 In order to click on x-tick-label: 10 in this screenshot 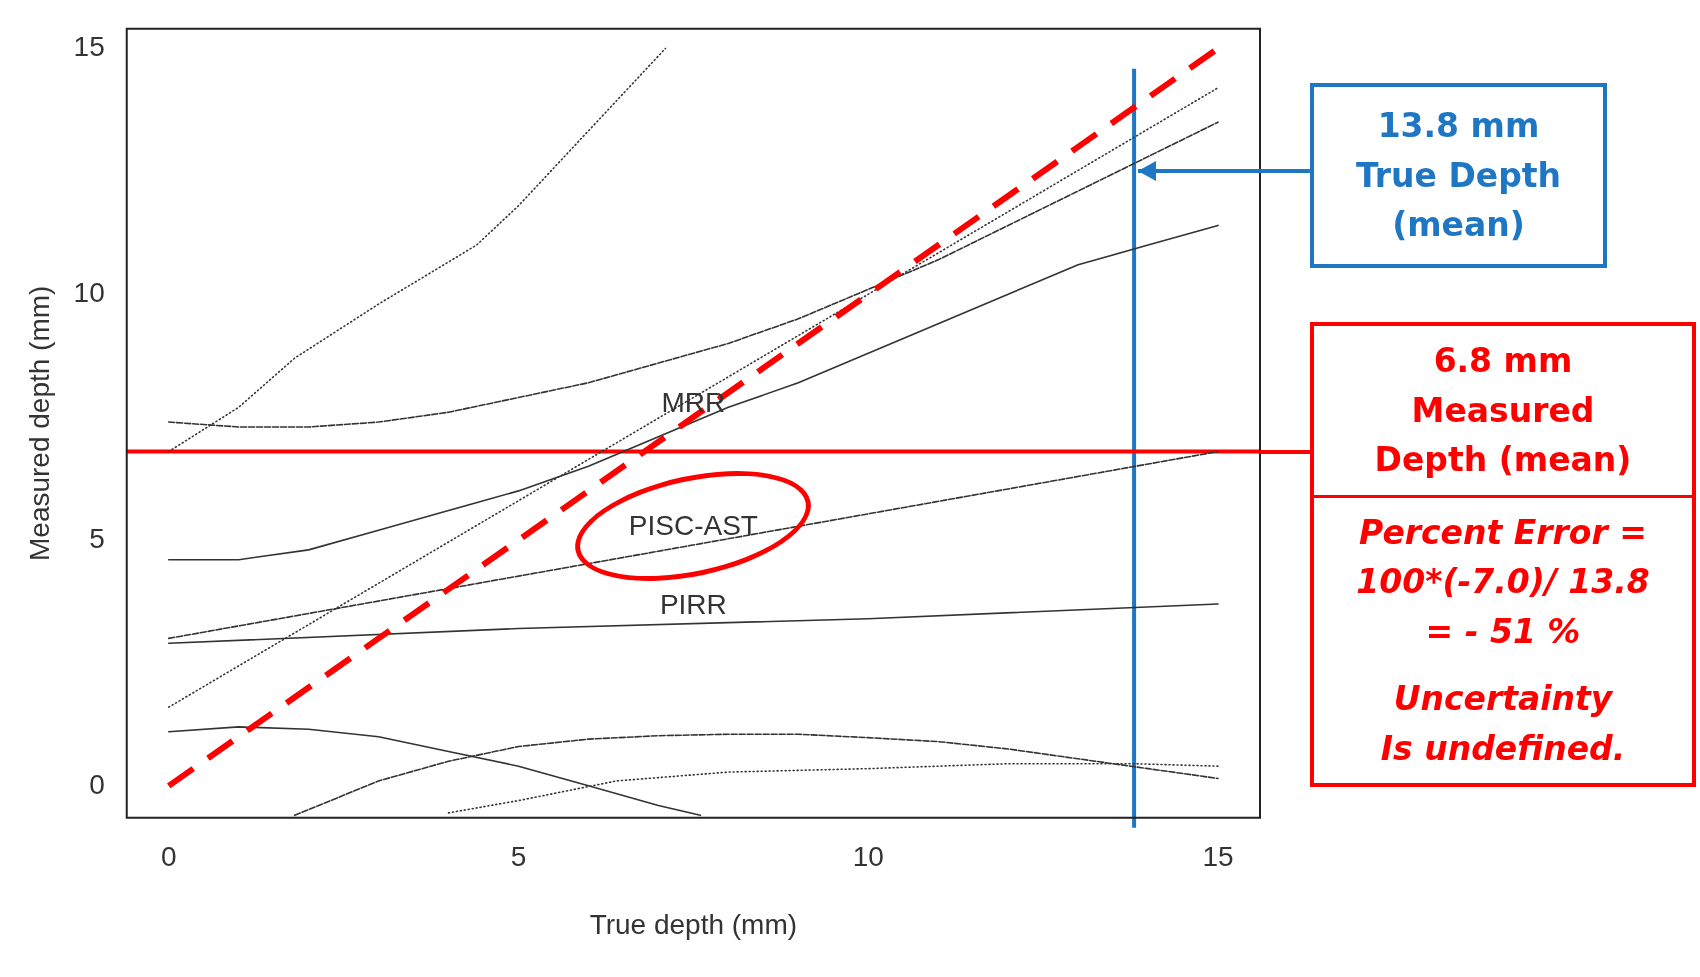, I will do `click(868, 857)`.